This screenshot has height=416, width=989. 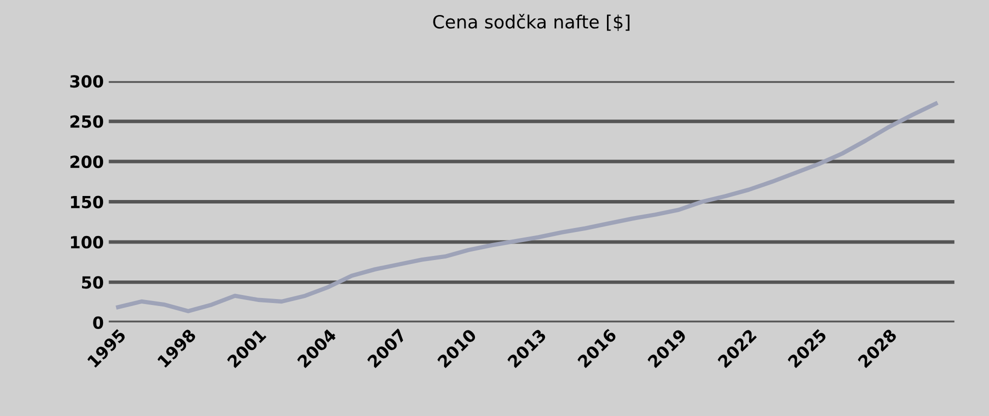 I want to click on y-tick-label: 150, so click(x=87, y=202).